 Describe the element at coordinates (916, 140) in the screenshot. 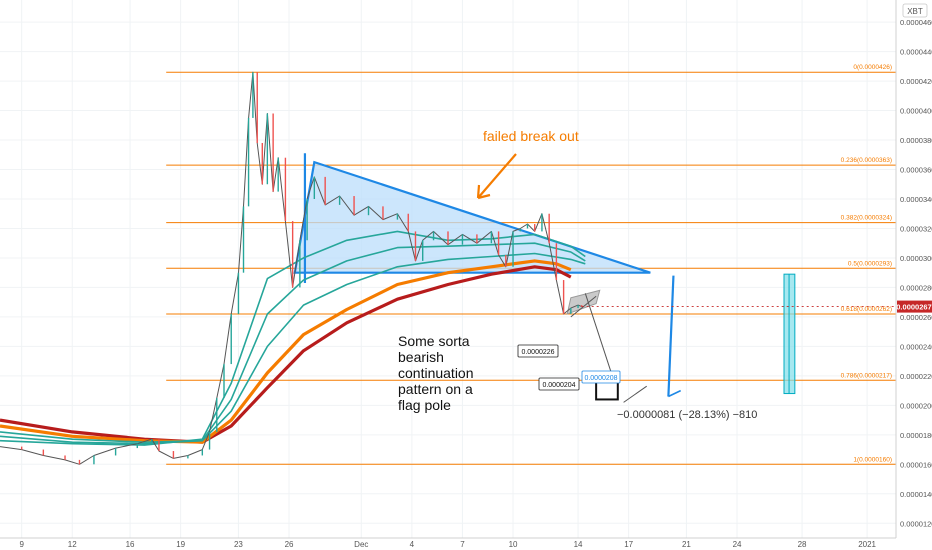

I see `price-tick-label: 0.0000380` at that location.